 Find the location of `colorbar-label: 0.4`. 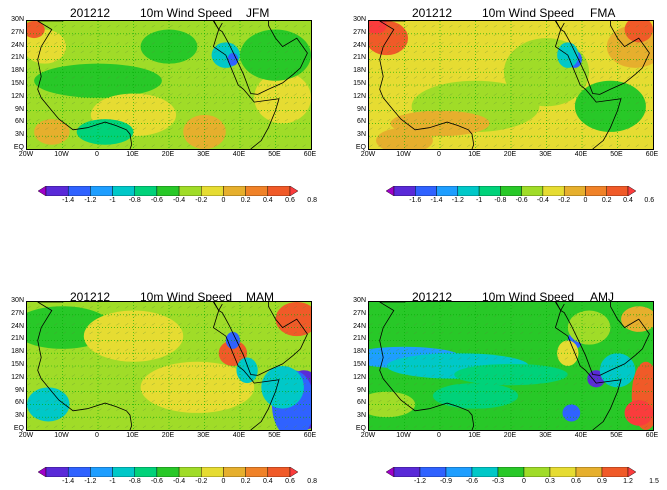

colorbar-label: 0.4 is located at coordinates (628, 200).